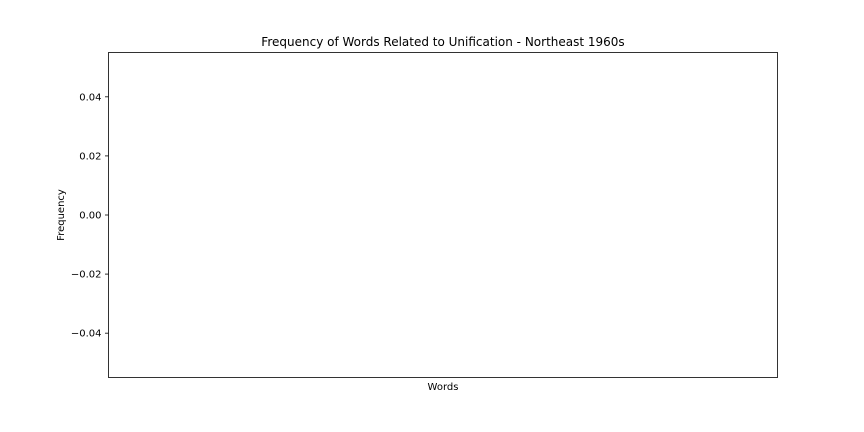 The height and width of the screenshot is (432, 864). I want to click on y-tick-label: 0.00, so click(90, 216).